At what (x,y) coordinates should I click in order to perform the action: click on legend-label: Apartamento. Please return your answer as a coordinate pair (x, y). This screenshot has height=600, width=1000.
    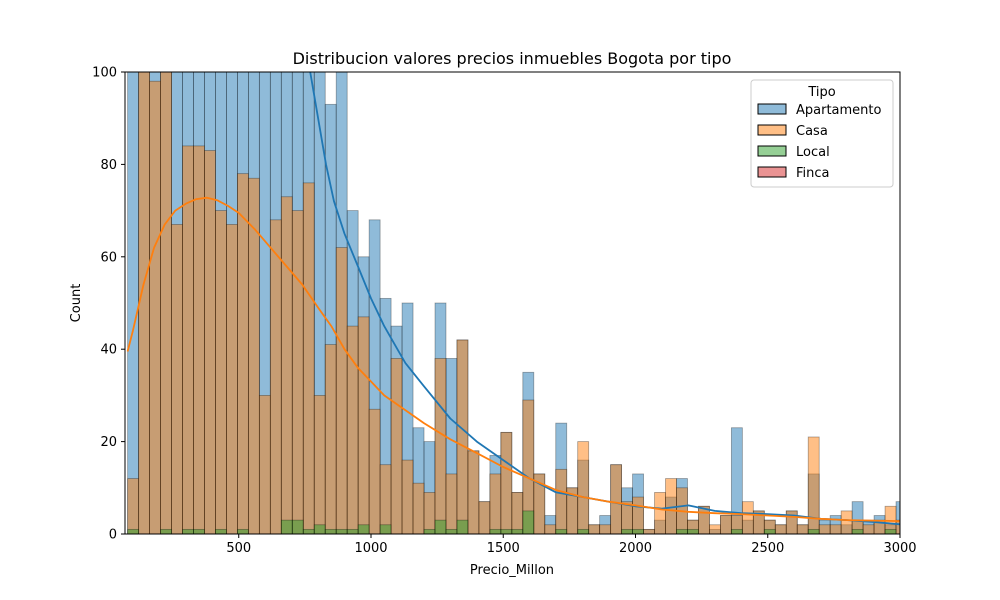
    Looking at the image, I should click on (839, 110).